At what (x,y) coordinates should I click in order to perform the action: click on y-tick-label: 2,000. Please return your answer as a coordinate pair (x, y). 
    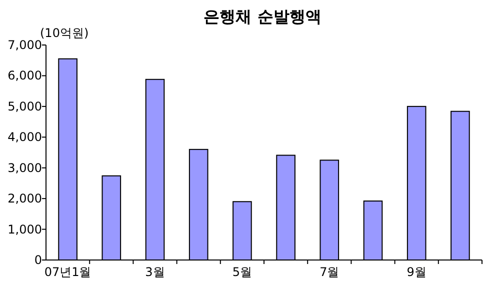
    Looking at the image, I should click on (25, 199).